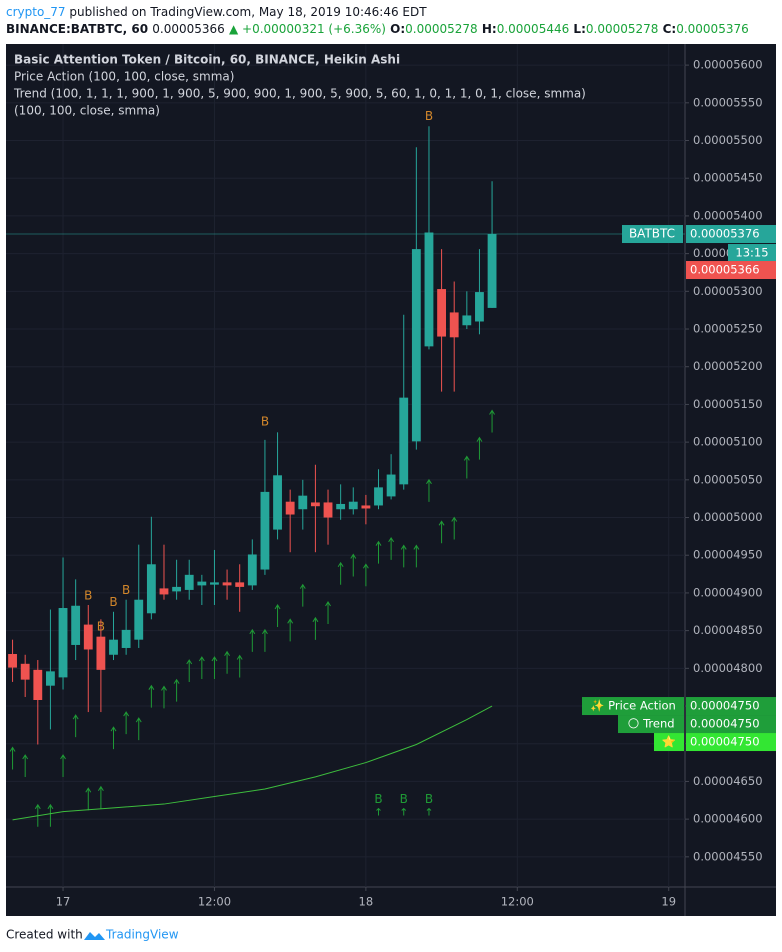 The width and height of the screenshot is (782, 952). What do you see at coordinates (669, 742) in the screenshot?
I see `indicator-name: ⭐` at bounding box center [669, 742].